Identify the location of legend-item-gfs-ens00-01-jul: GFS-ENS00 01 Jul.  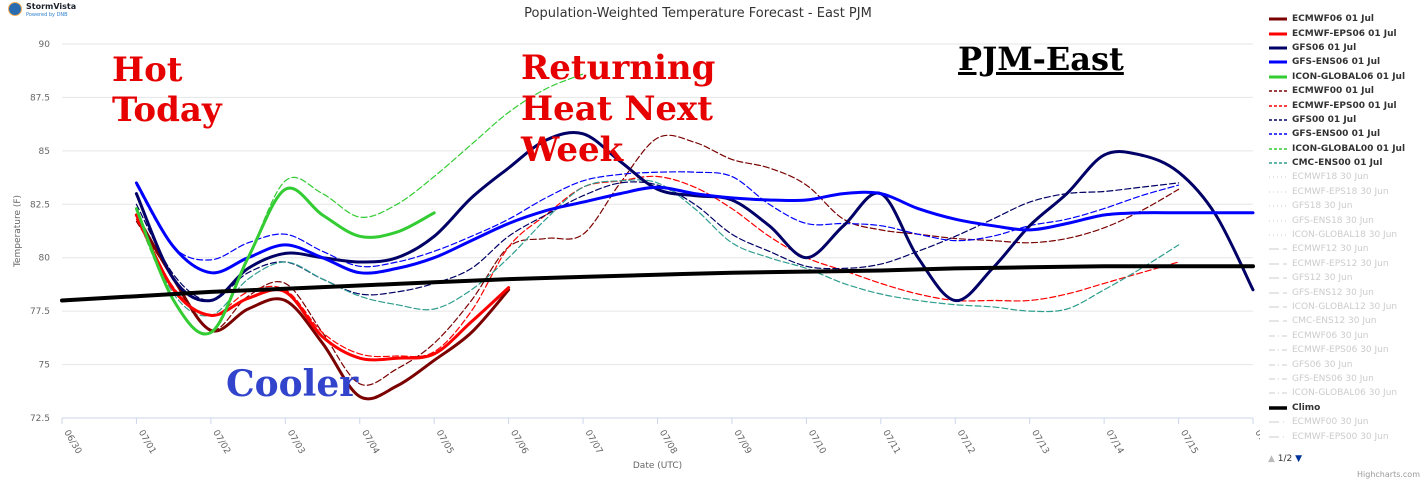
(1348, 134).